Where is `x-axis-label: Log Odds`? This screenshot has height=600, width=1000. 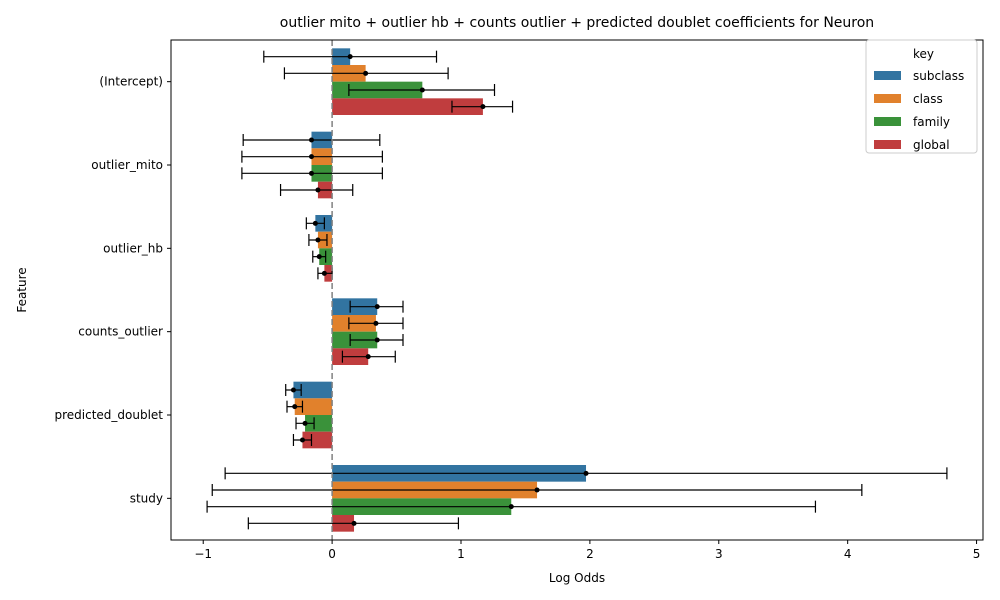
x-axis-label: Log Odds is located at coordinates (577, 578).